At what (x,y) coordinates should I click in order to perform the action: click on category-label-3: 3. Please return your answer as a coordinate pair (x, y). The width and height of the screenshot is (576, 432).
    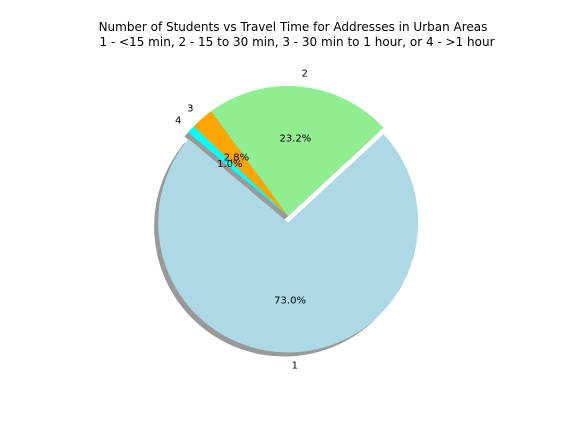
    Looking at the image, I should click on (190, 109).